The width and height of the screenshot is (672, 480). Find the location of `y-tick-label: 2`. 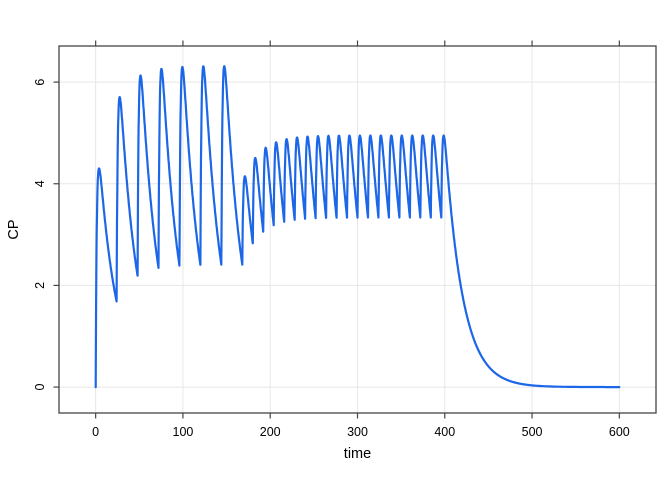

y-tick-label: 2 is located at coordinates (40, 285).